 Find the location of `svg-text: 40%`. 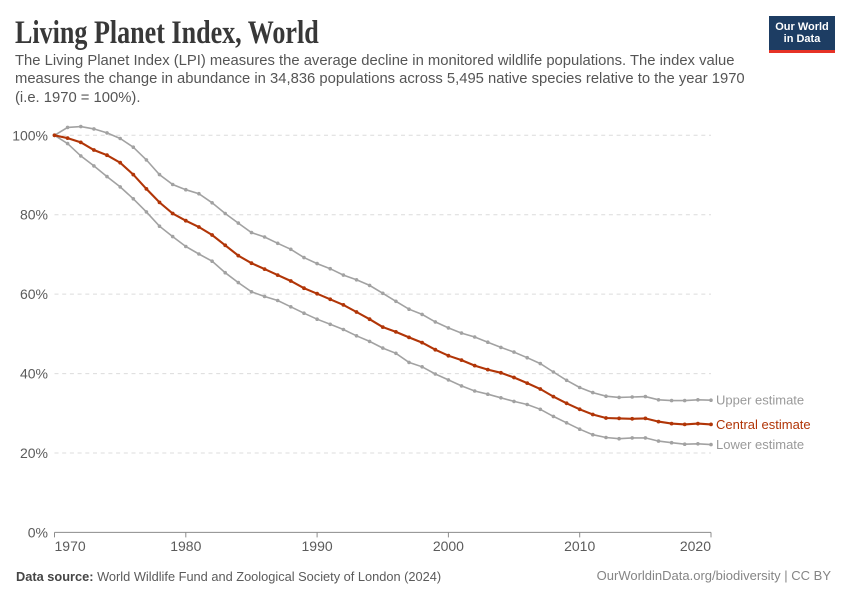

svg-text: 40% is located at coordinates (34, 374).